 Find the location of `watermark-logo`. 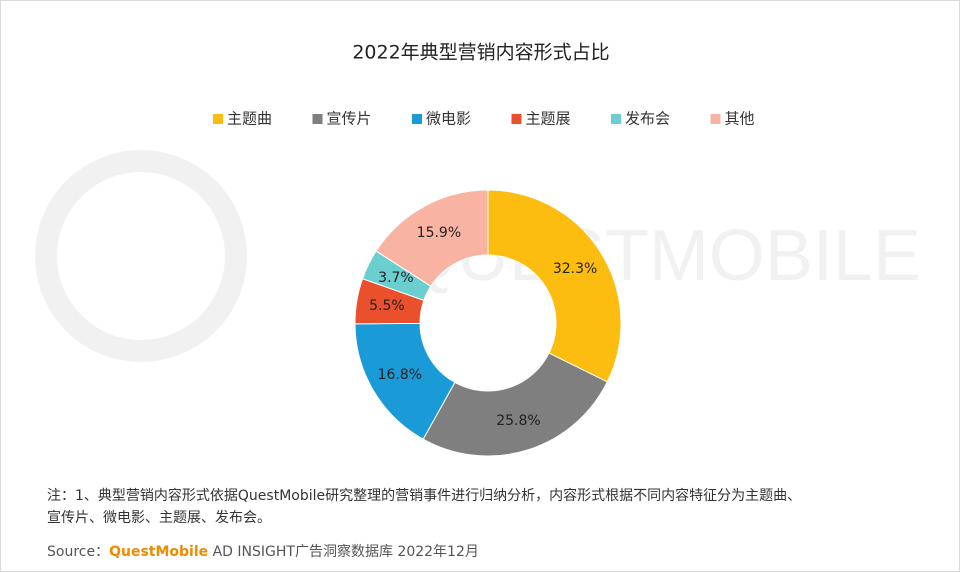

watermark-logo is located at coordinates (141, 256).